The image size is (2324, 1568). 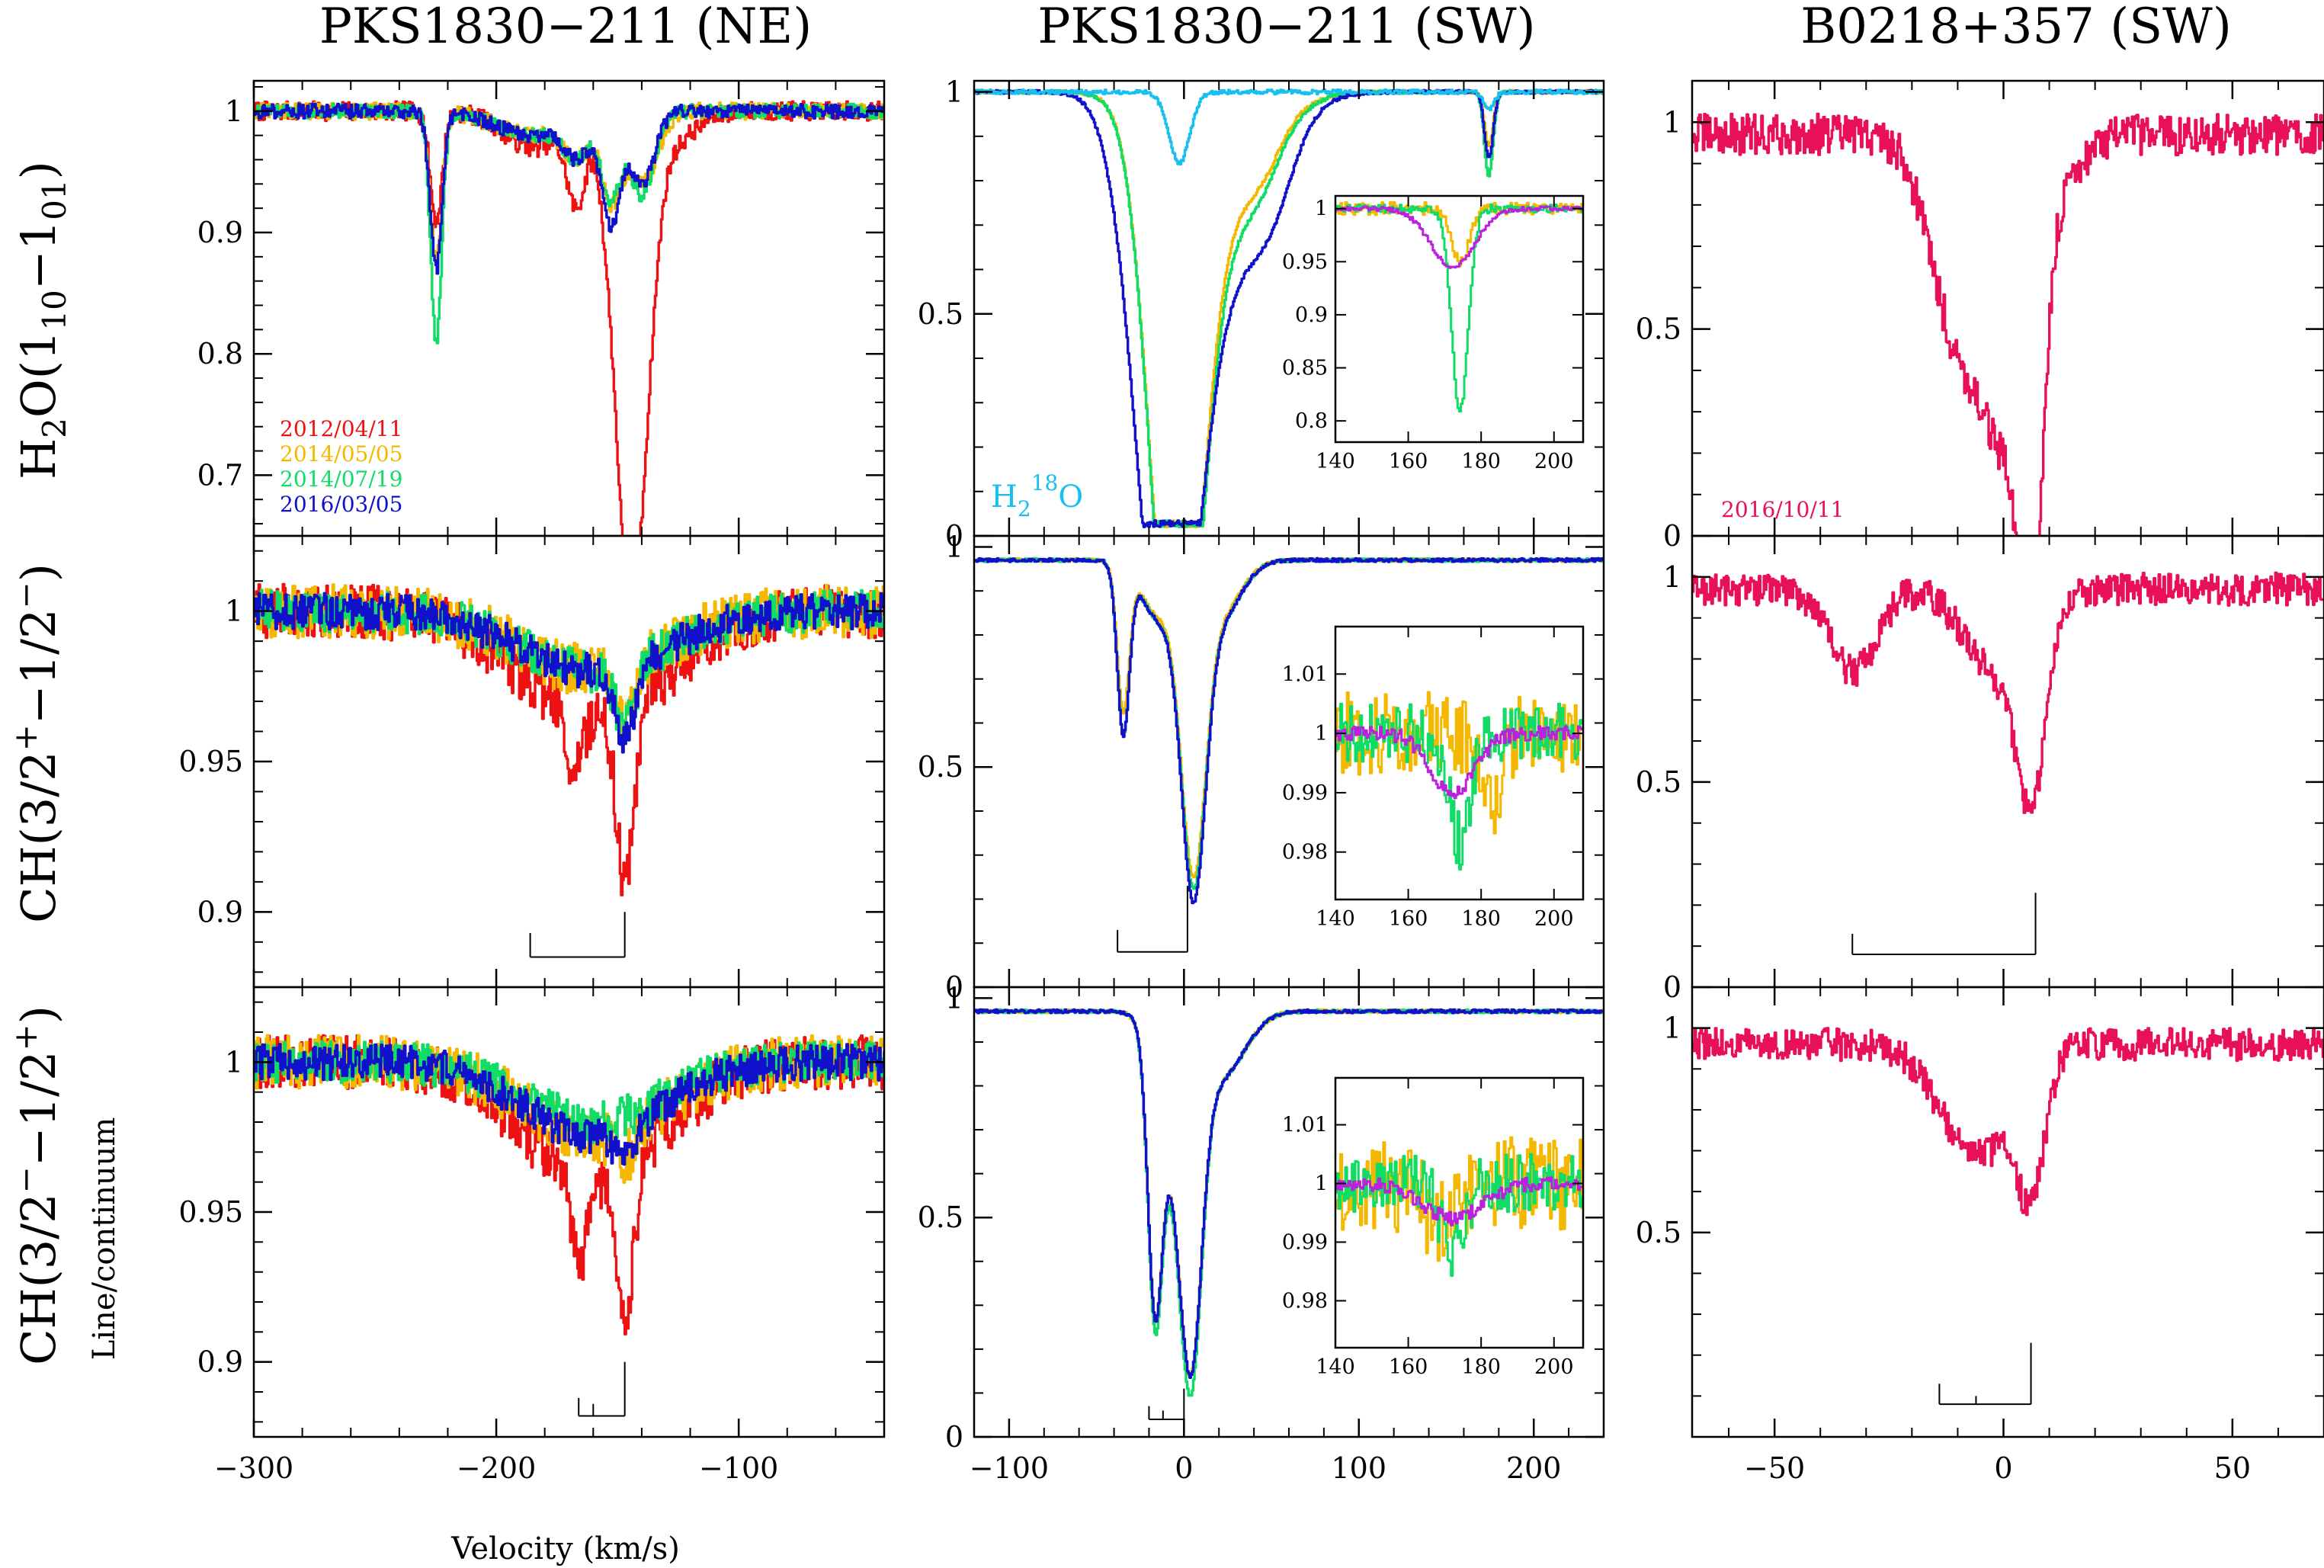 What do you see at coordinates (2232, 1468) in the screenshot?
I see `x-tick-label: 50` at bounding box center [2232, 1468].